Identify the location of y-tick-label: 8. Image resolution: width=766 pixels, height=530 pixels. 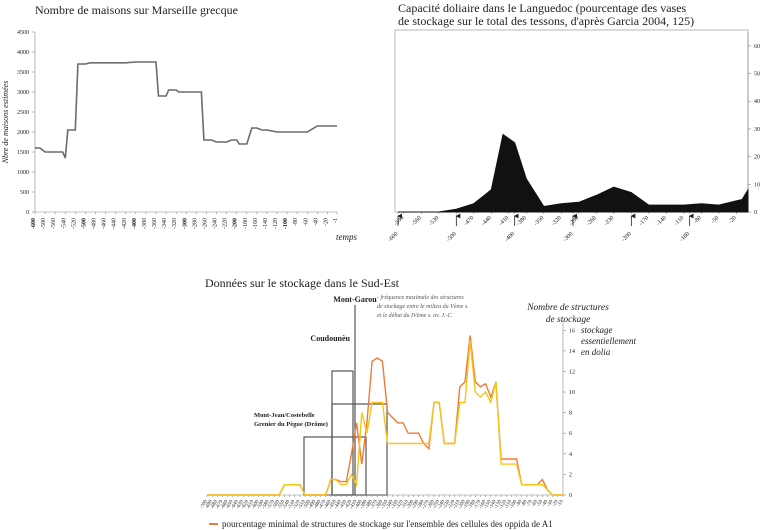
(570, 414).